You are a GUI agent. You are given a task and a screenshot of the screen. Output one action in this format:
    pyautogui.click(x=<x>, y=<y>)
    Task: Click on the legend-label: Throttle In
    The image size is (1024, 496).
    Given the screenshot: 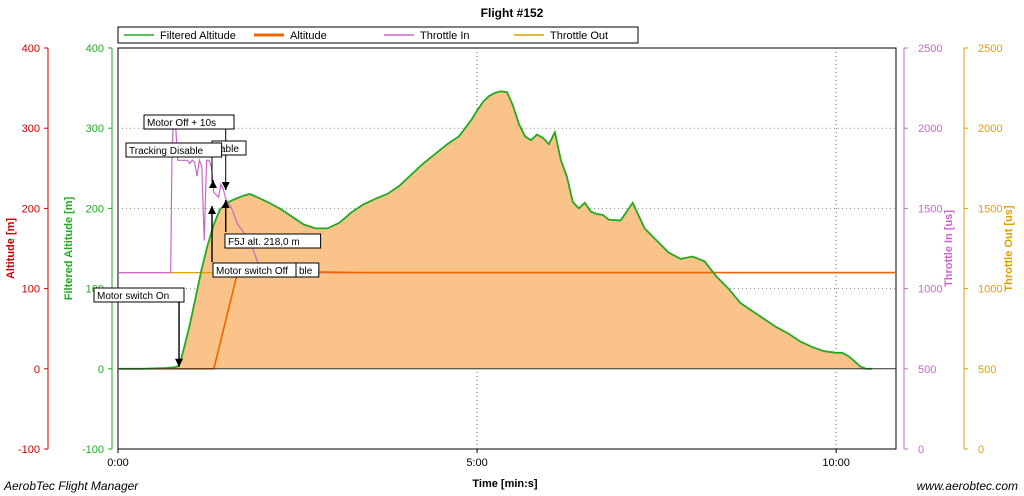 What is the action you would take?
    pyautogui.click(x=445, y=36)
    